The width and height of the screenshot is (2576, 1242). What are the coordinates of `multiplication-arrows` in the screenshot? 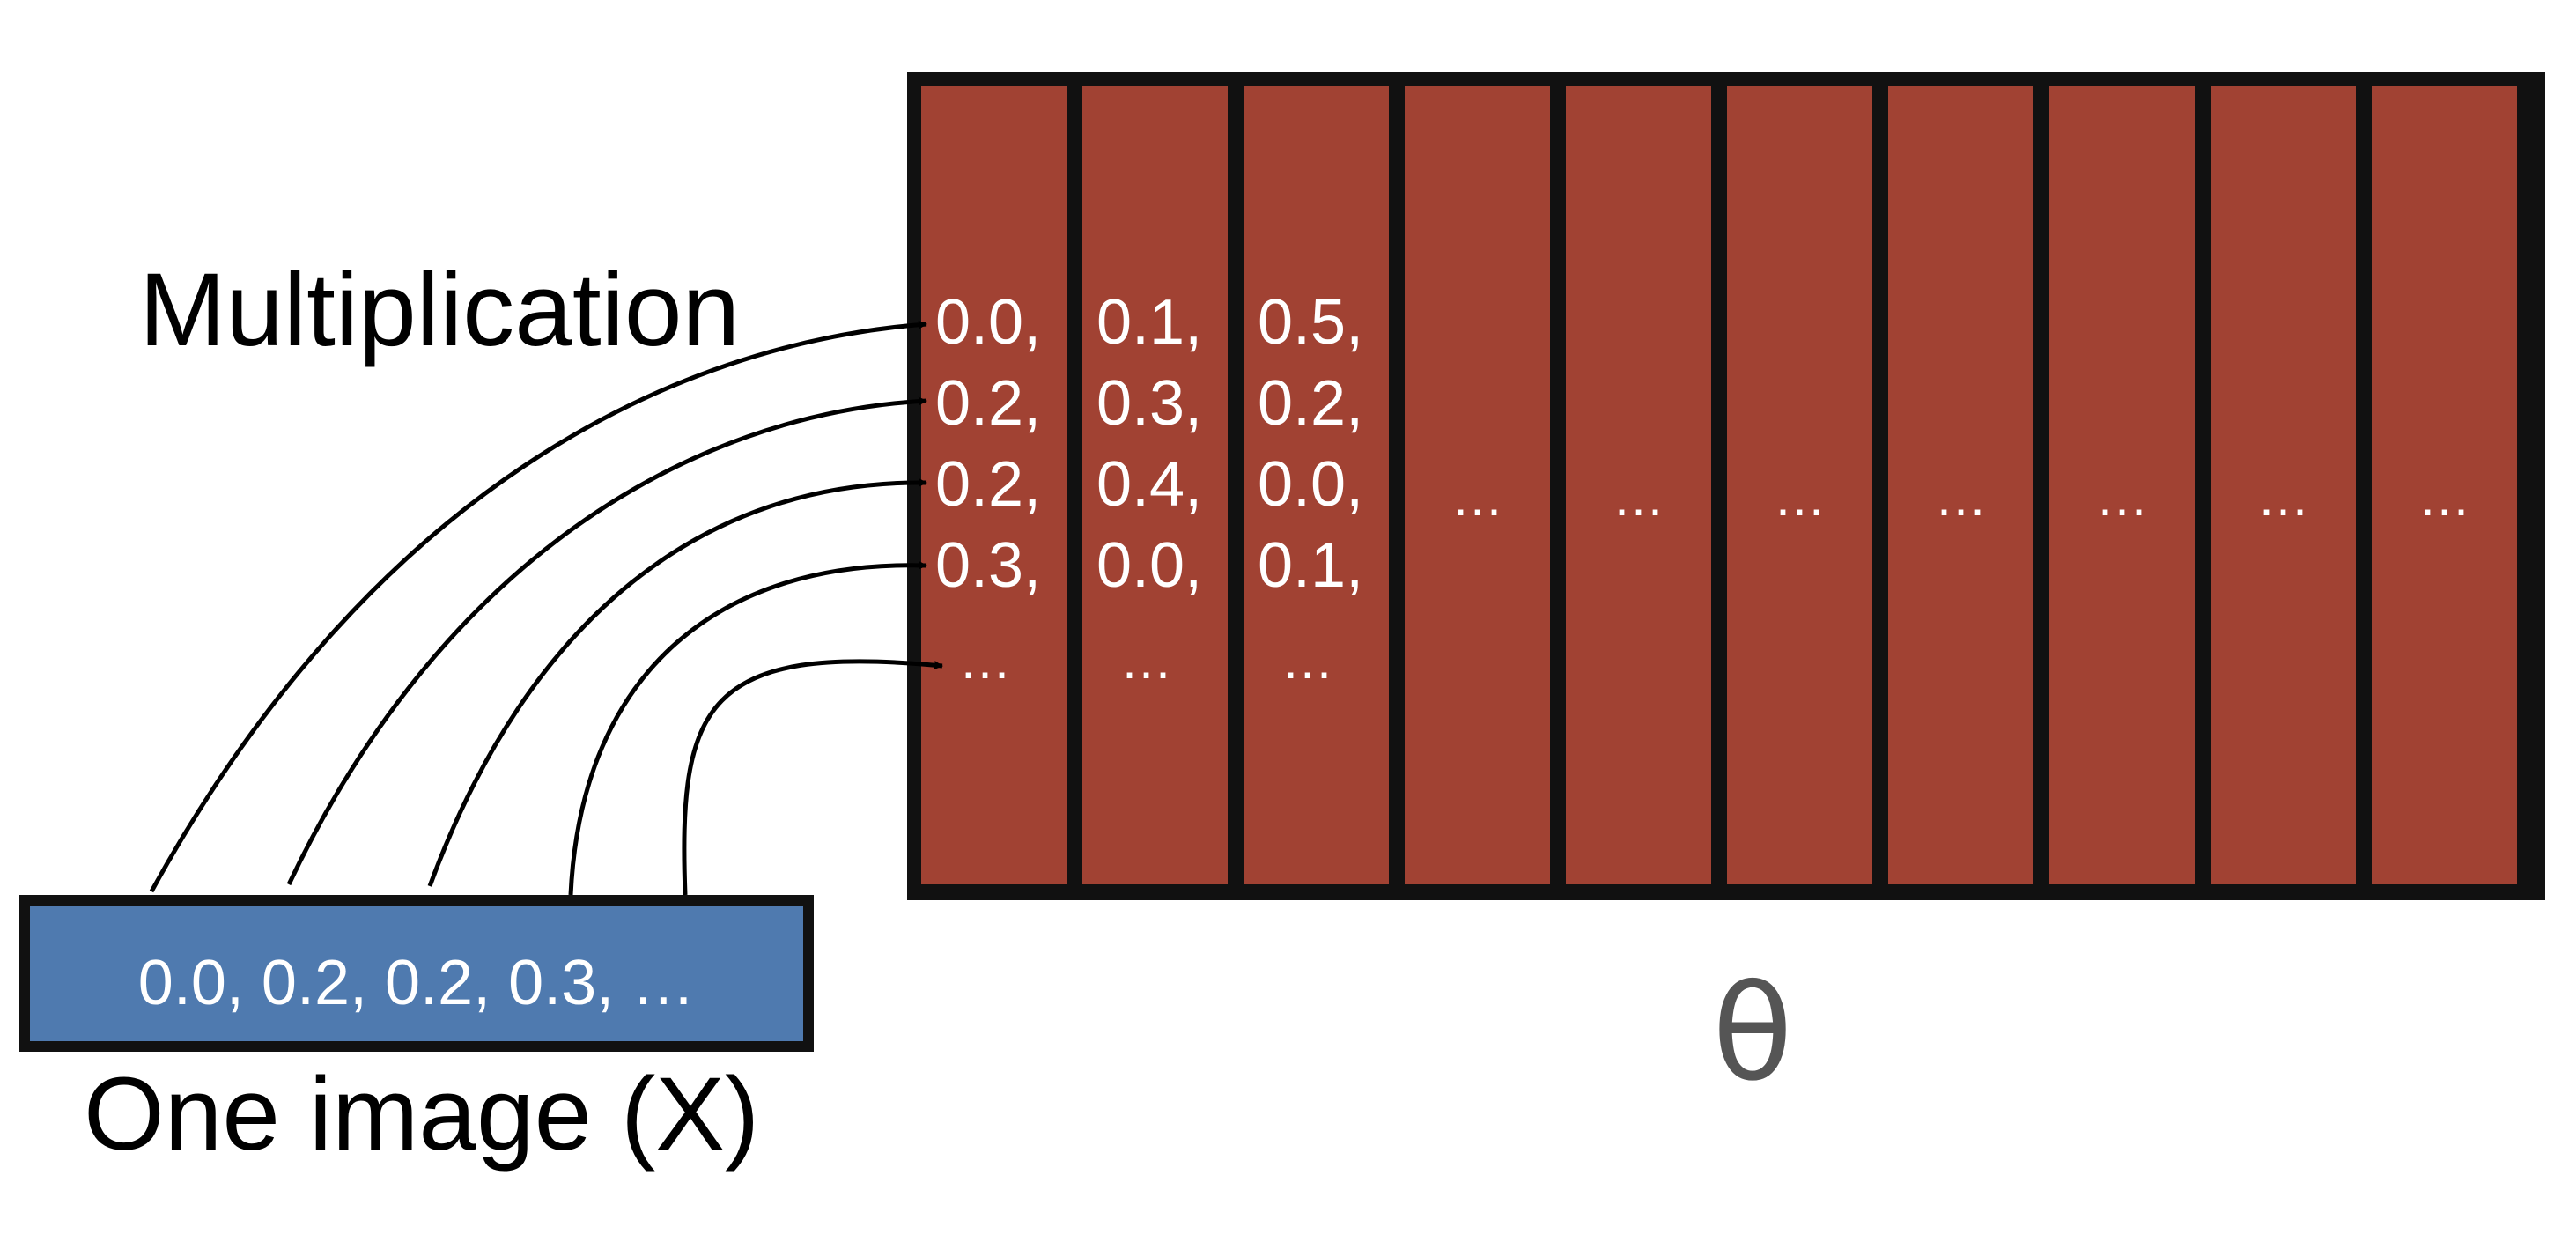 It's located at (546, 608).